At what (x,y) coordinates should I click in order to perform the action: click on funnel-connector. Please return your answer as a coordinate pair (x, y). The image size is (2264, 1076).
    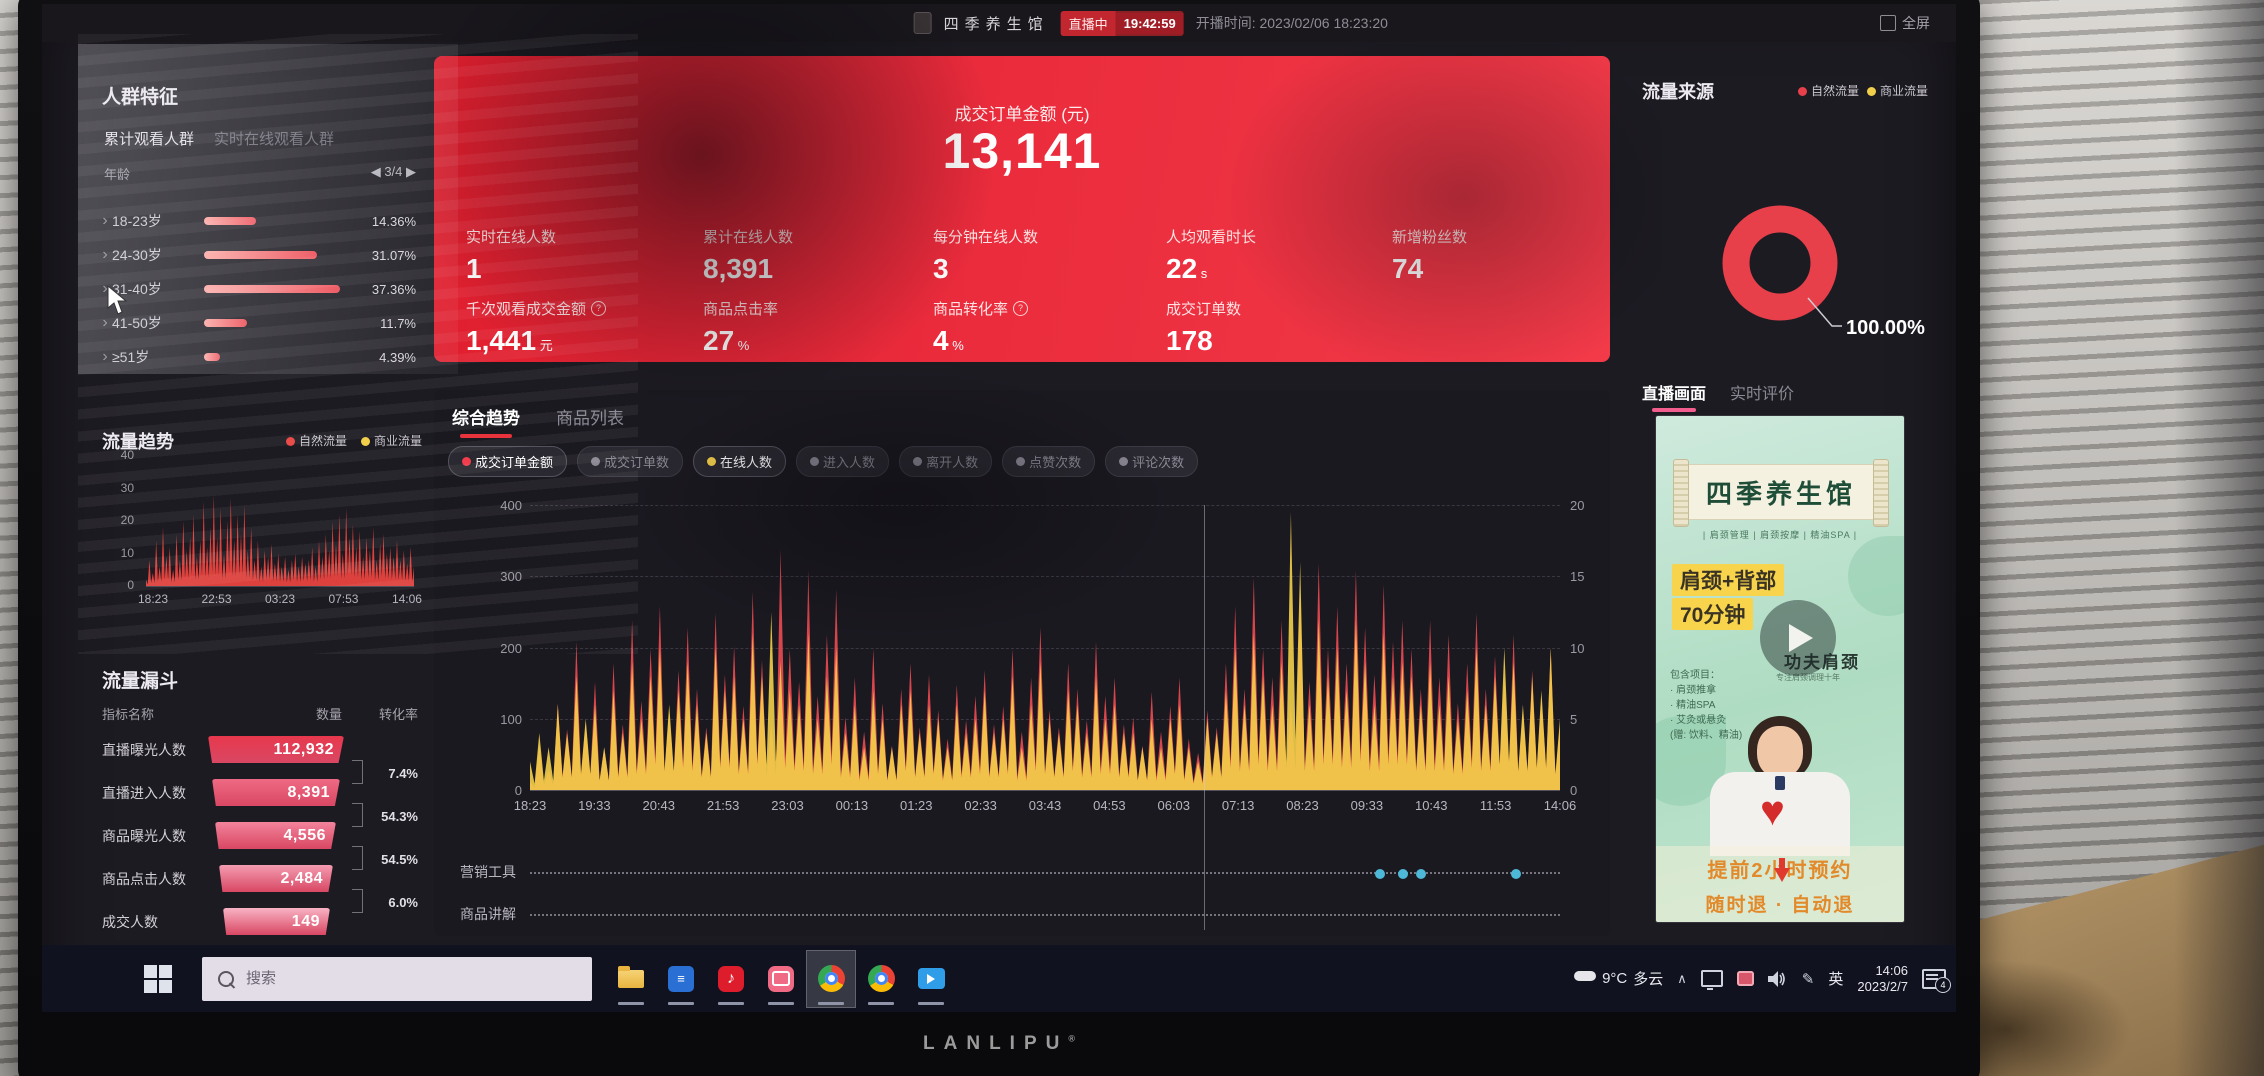
    Looking at the image, I should click on (357, 858).